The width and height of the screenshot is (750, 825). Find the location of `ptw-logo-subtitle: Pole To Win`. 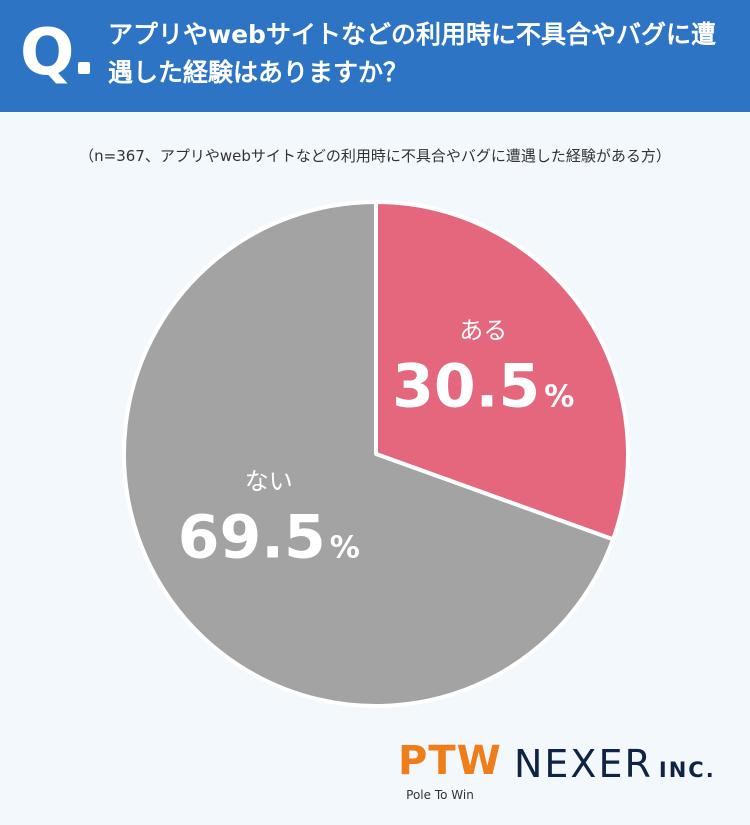

ptw-logo-subtitle: Pole To Win is located at coordinates (440, 795).